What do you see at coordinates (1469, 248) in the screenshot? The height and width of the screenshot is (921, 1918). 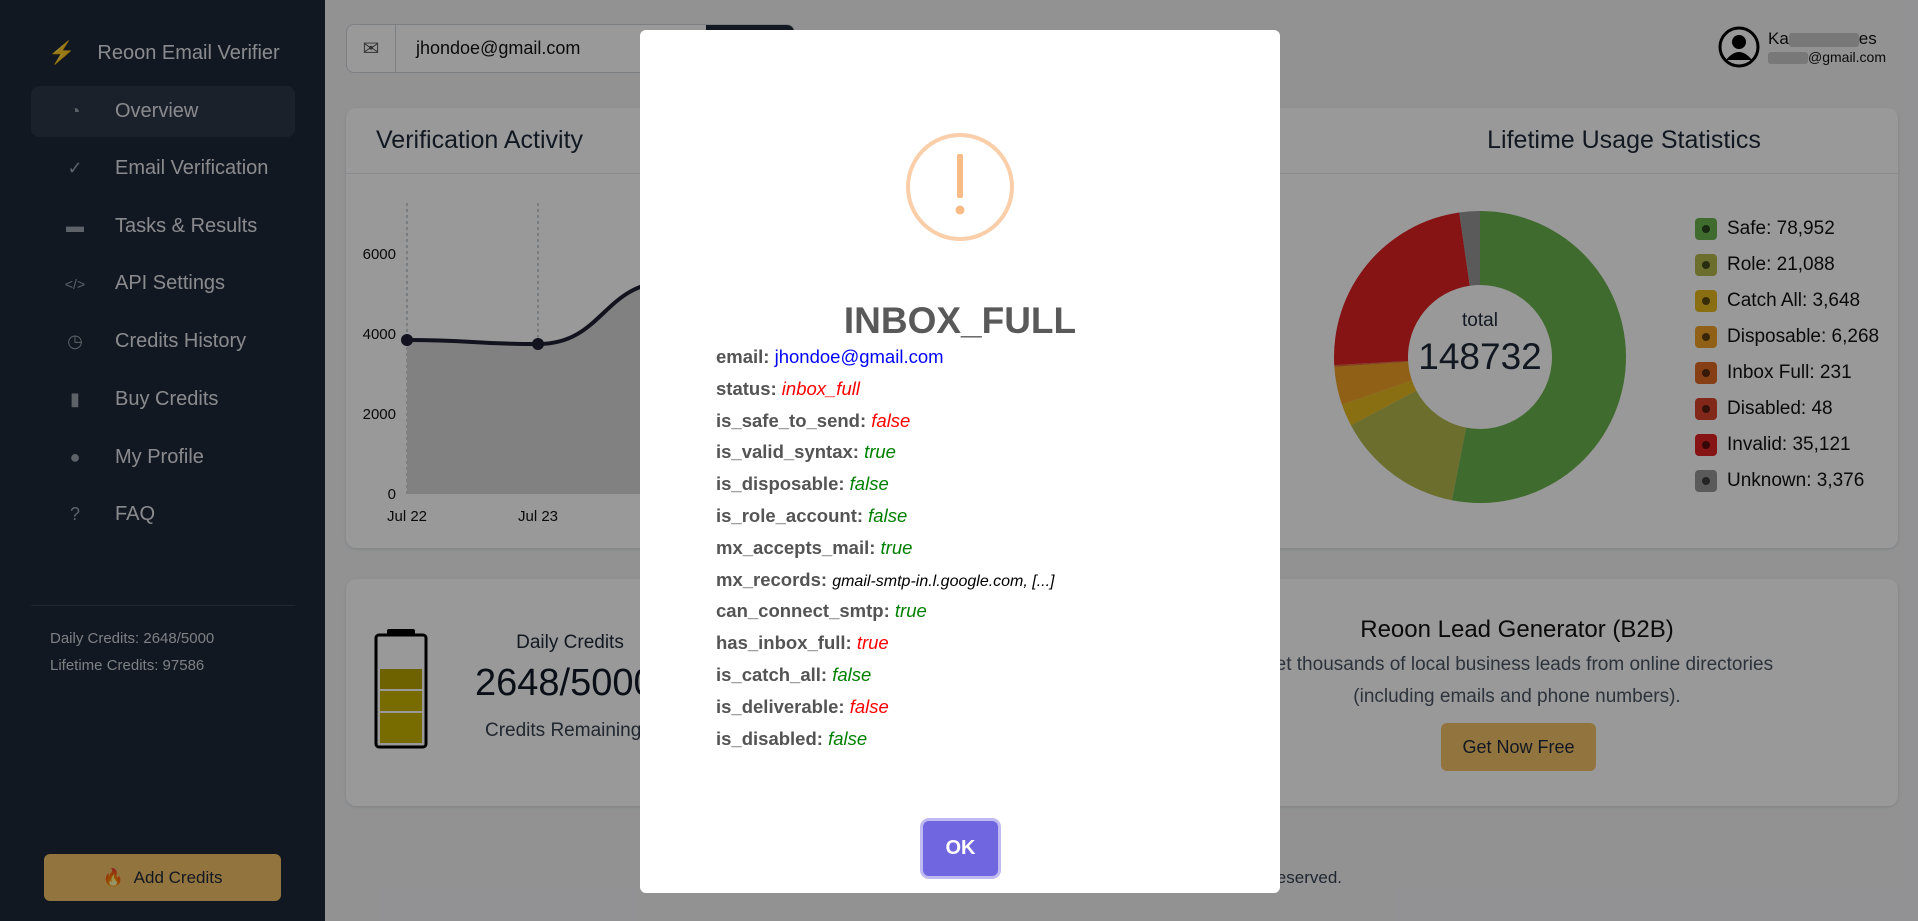 I see `donut-slice-unknown` at bounding box center [1469, 248].